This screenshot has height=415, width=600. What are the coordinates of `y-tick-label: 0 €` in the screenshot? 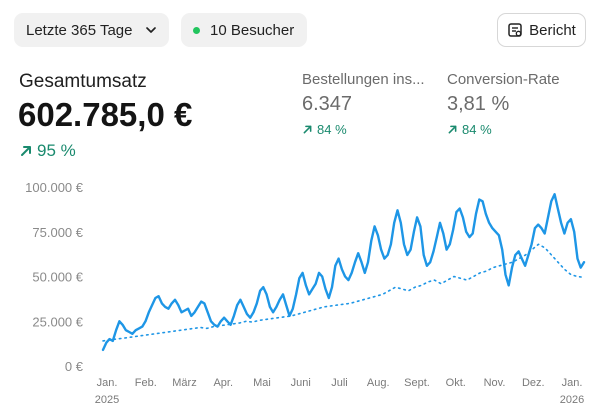 It's located at (74, 366).